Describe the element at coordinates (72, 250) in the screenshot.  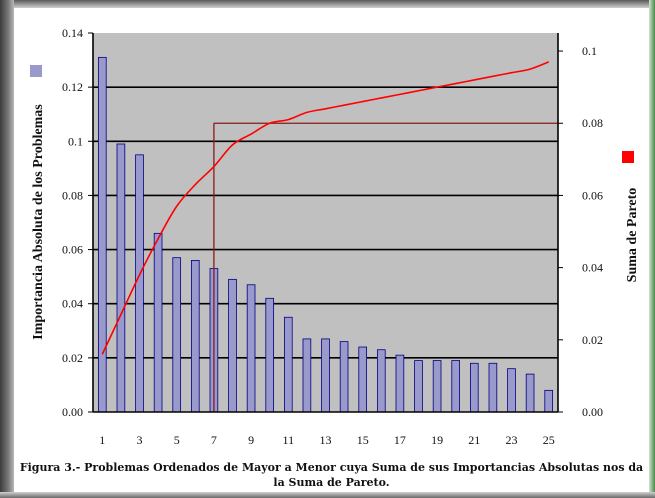
I see `left-tick-label: 0.06` at that location.